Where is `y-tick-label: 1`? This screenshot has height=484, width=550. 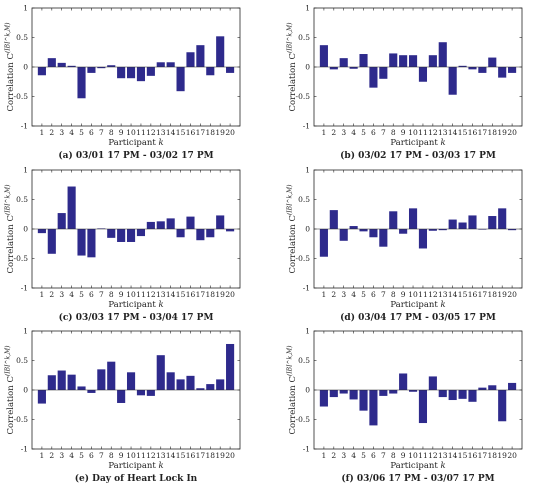
y-tick-label: 1 is located at coordinates (25, 8).